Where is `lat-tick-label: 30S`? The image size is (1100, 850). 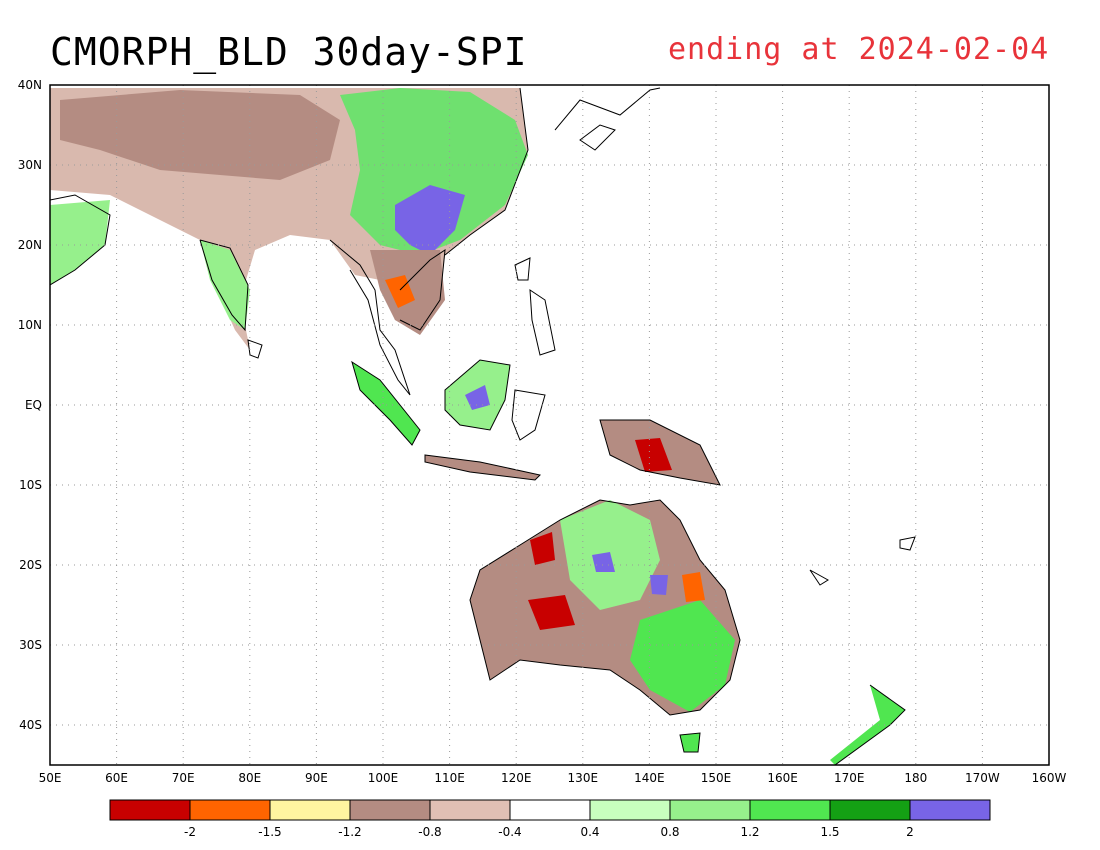 lat-tick-label: 30S is located at coordinates (30, 645).